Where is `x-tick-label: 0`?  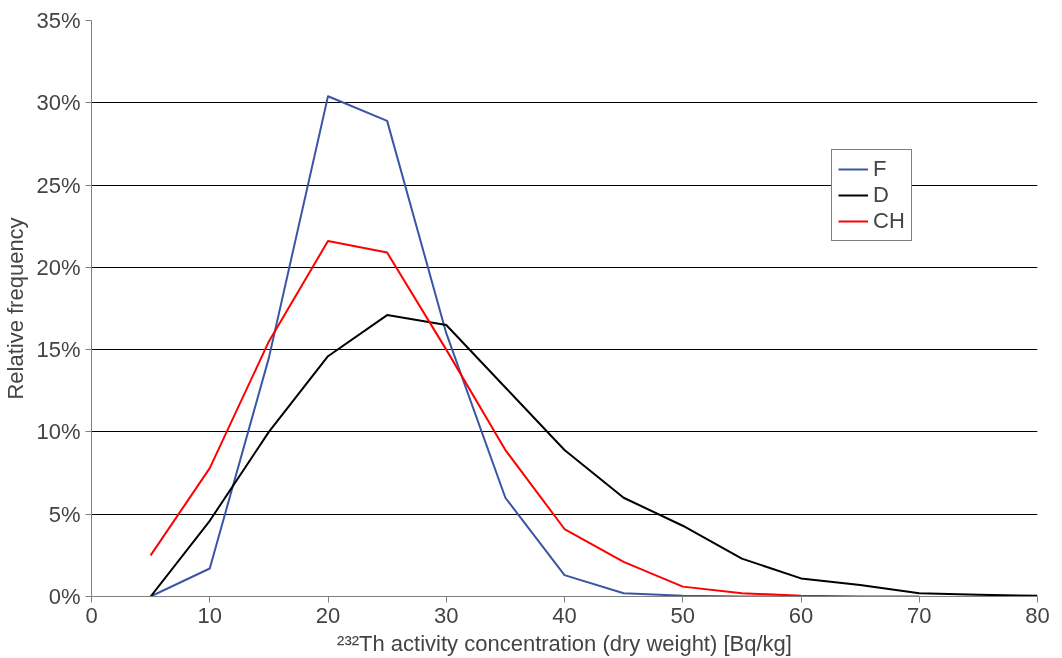
x-tick-label: 0 is located at coordinates (91, 615).